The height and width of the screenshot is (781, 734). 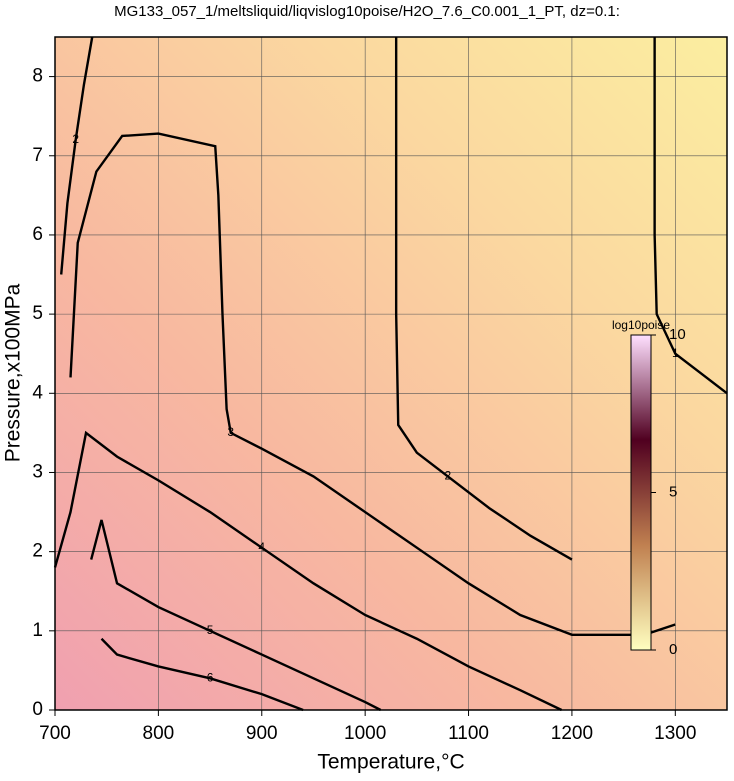 I want to click on x-tick-label: 800, so click(x=159, y=733).